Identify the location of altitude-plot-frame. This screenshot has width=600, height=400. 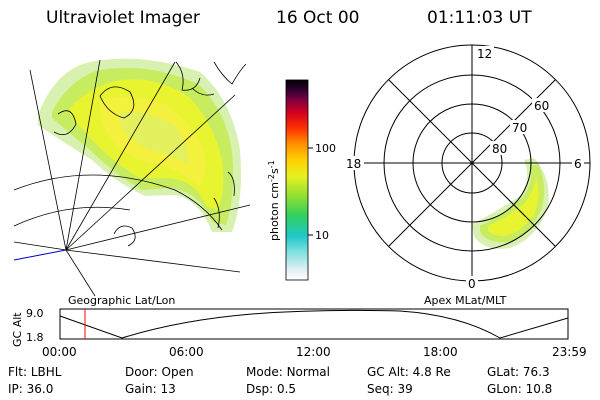
(314, 324).